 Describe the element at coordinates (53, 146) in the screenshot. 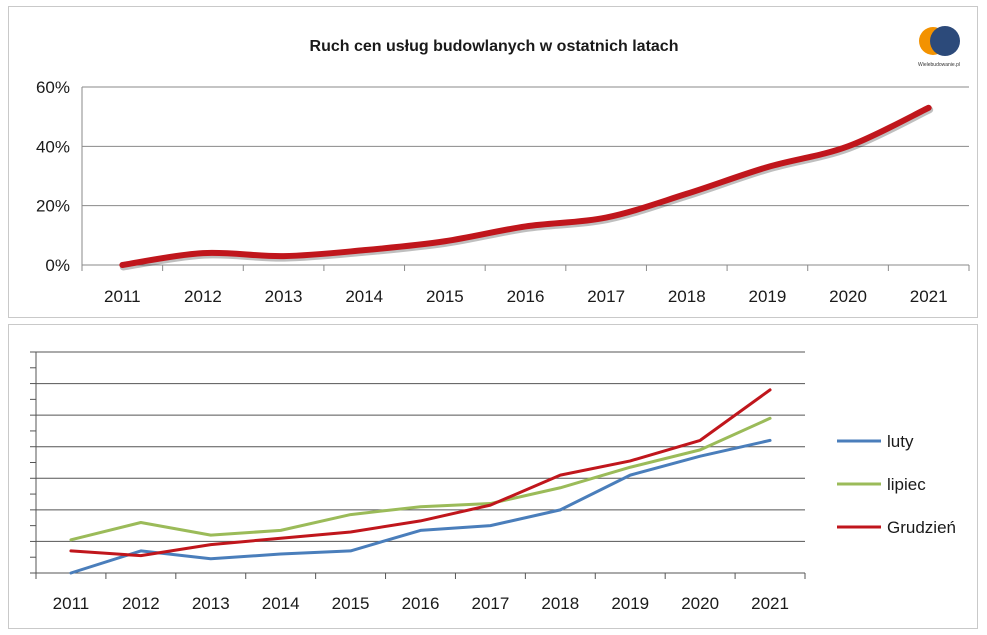

I see `y-tick-label: 40%` at that location.